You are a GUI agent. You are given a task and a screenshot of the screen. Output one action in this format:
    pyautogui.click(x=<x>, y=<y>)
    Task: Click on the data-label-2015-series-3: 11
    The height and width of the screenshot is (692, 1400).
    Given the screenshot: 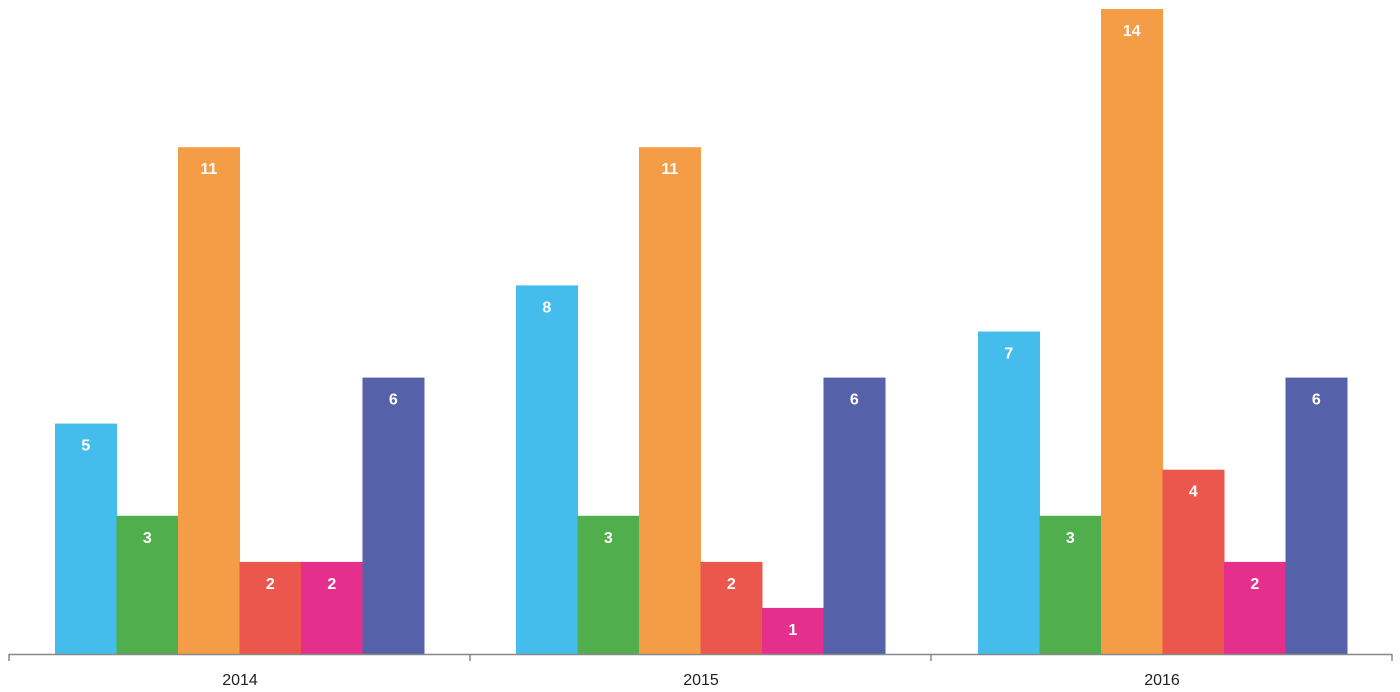 What is the action you would take?
    pyautogui.click(x=669, y=169)
    